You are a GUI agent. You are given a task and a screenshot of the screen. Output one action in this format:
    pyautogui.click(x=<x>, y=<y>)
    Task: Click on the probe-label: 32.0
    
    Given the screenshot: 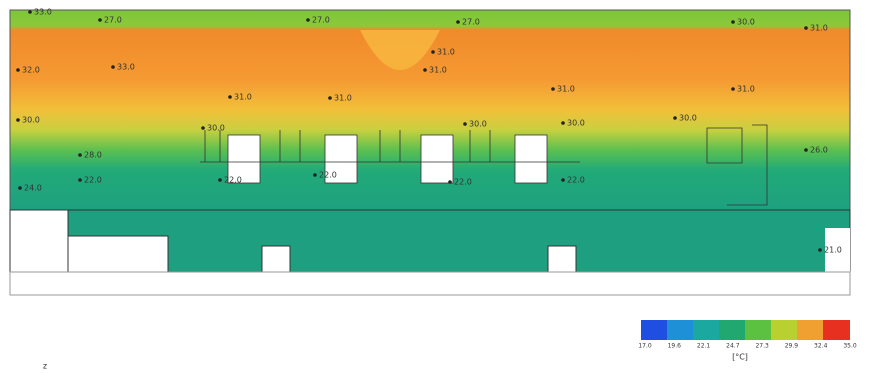 What is the action you would take?
    pyautogui.click(x=31, y=70)
    